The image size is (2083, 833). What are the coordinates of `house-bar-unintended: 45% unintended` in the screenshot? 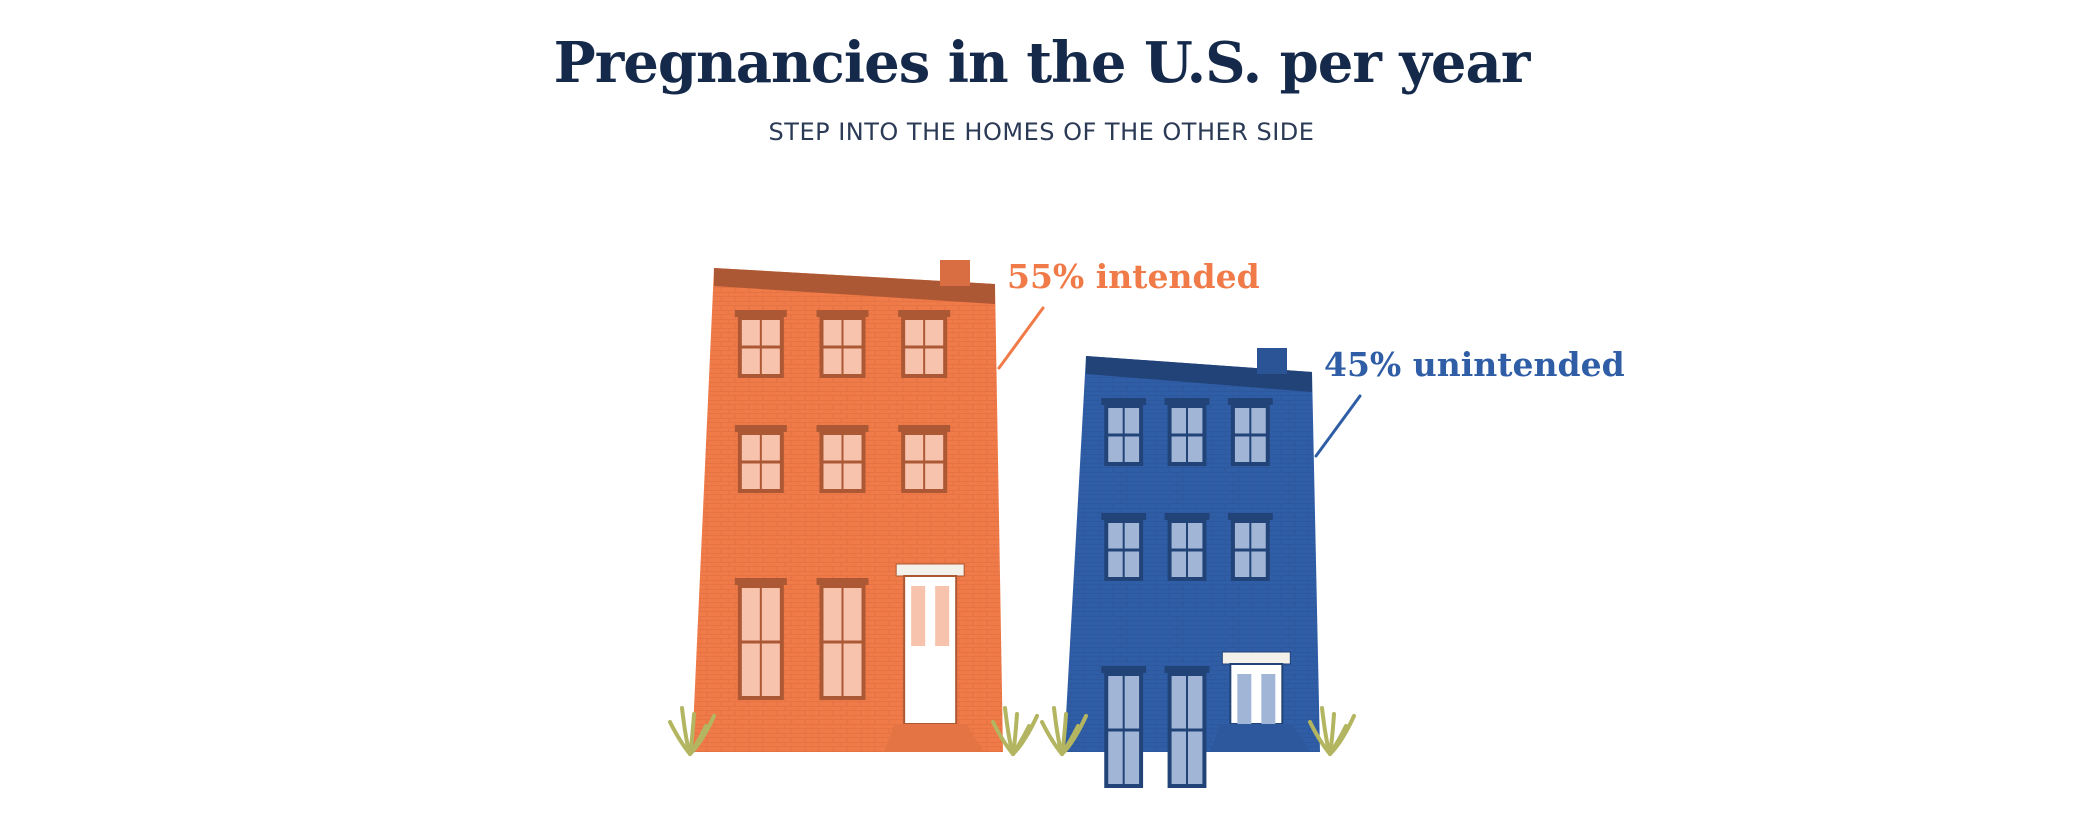 It's located at (1332, 566).